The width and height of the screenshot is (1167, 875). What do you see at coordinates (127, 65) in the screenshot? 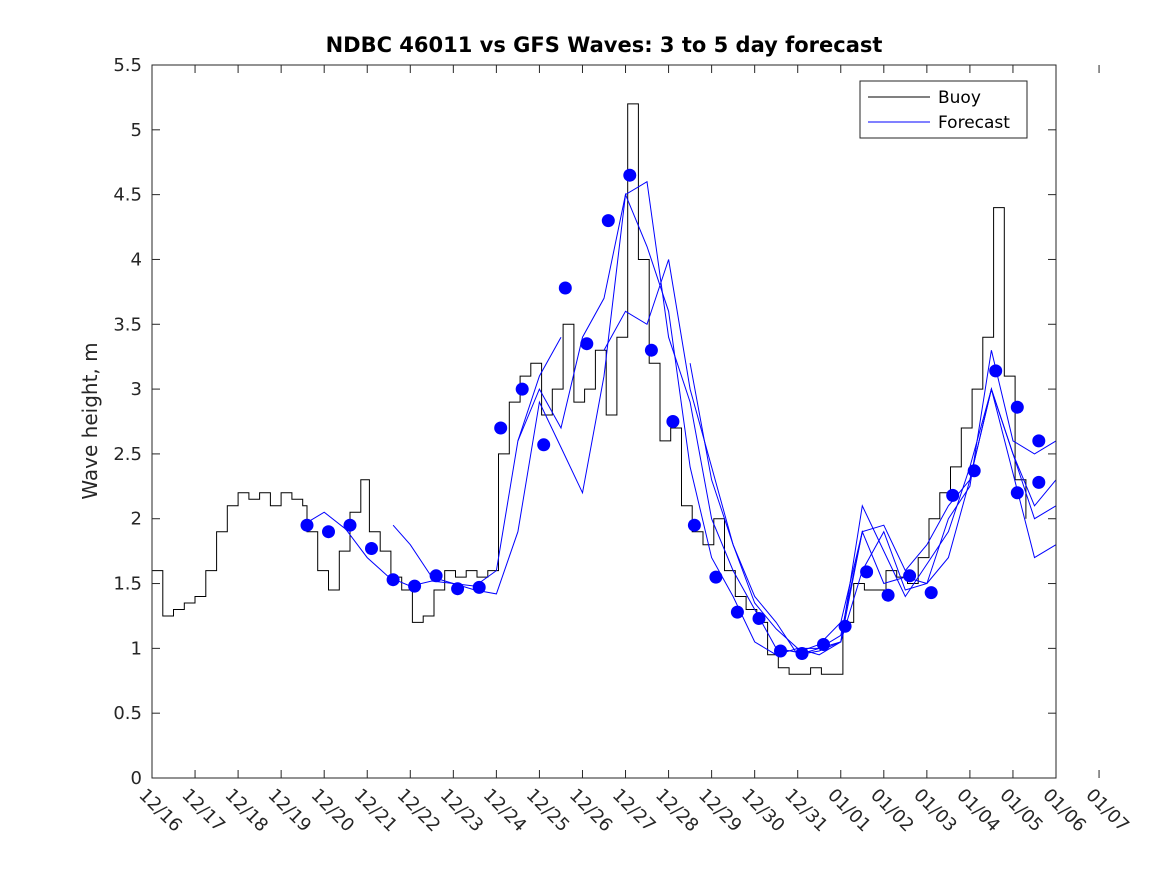
I see `y-tick-label: 5.5` at bounding box center [127, 65].